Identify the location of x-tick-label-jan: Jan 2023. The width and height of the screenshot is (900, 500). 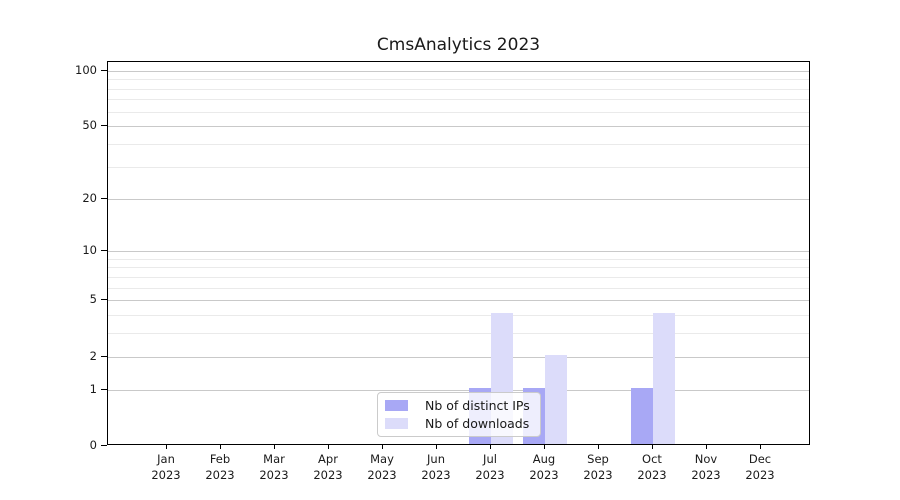
(166, 467).